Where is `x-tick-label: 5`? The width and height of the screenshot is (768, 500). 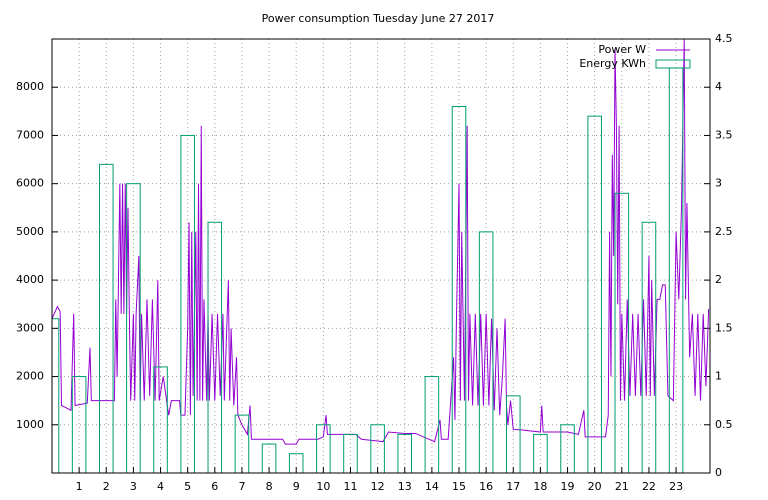
x-tick-label: 5 is located at coordinates (187, 486).